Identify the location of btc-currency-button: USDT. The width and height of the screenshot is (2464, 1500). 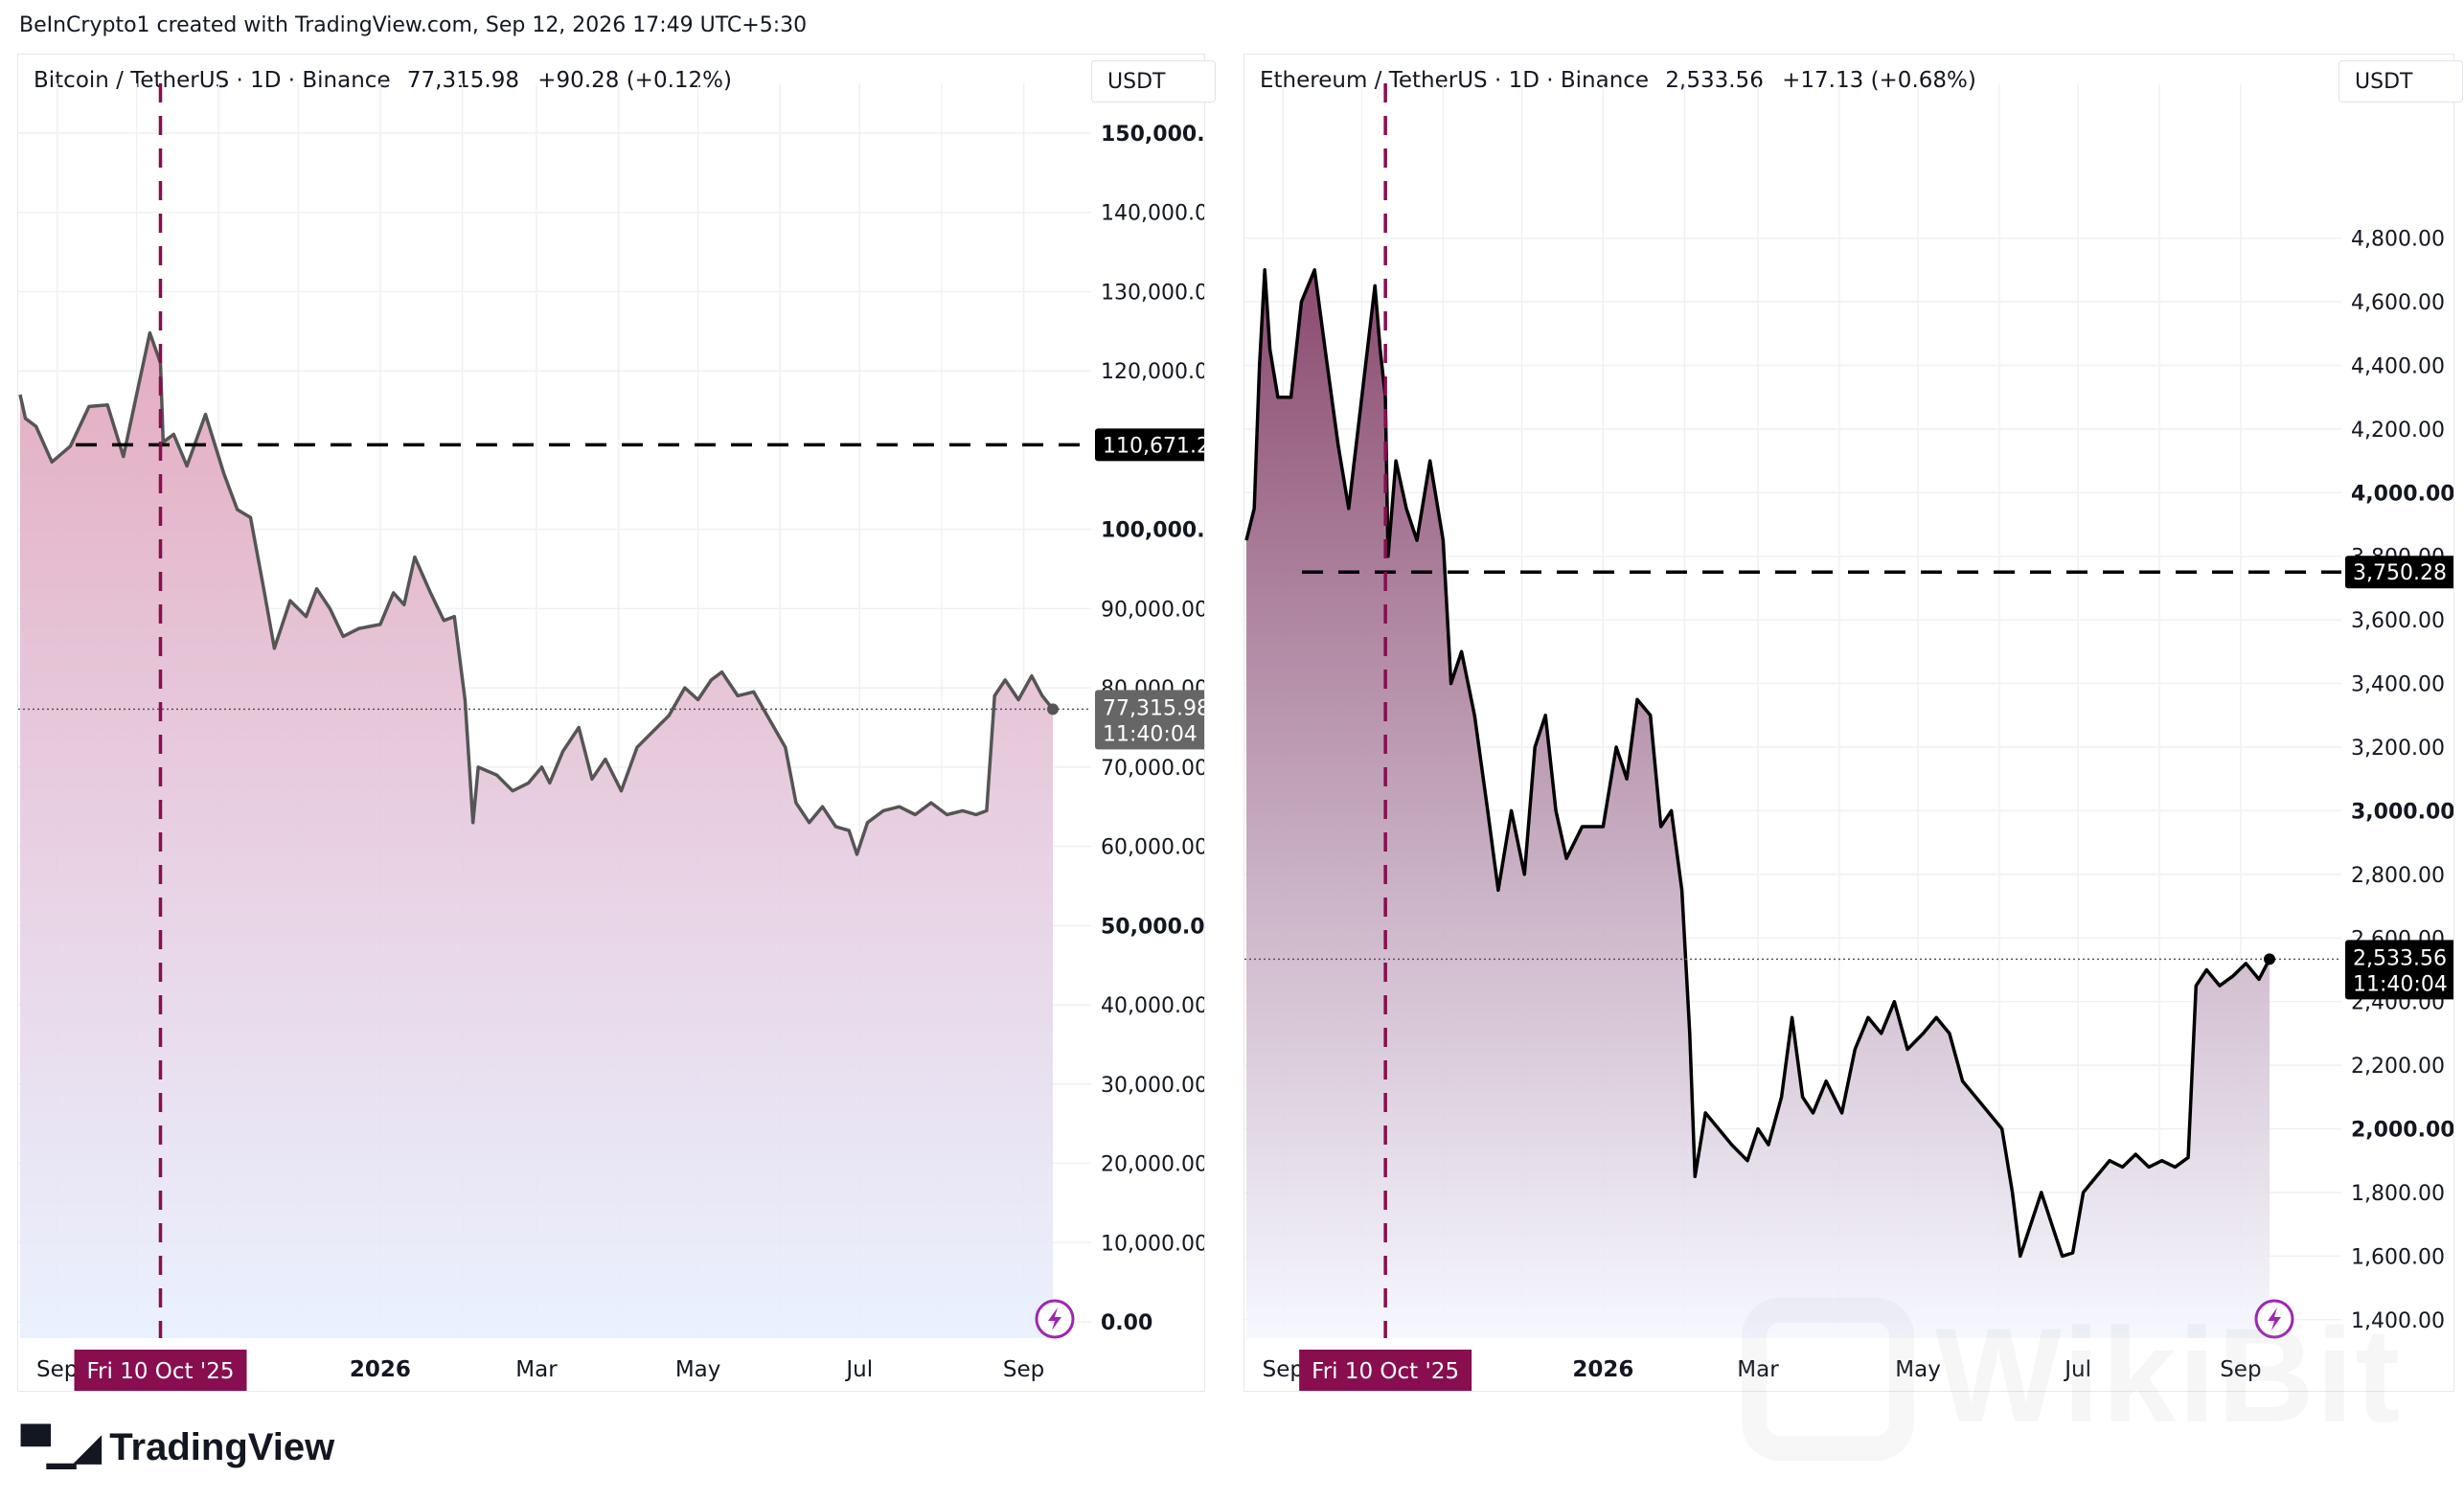
(1153, 81).